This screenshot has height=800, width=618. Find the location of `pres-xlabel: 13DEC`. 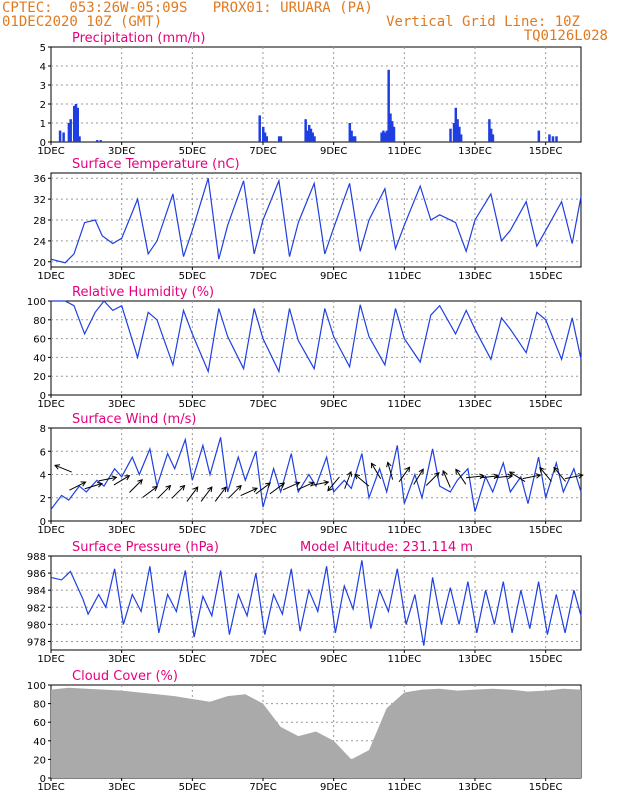

pres-xlabel: 13DEC is located at coordinates (475, 659).